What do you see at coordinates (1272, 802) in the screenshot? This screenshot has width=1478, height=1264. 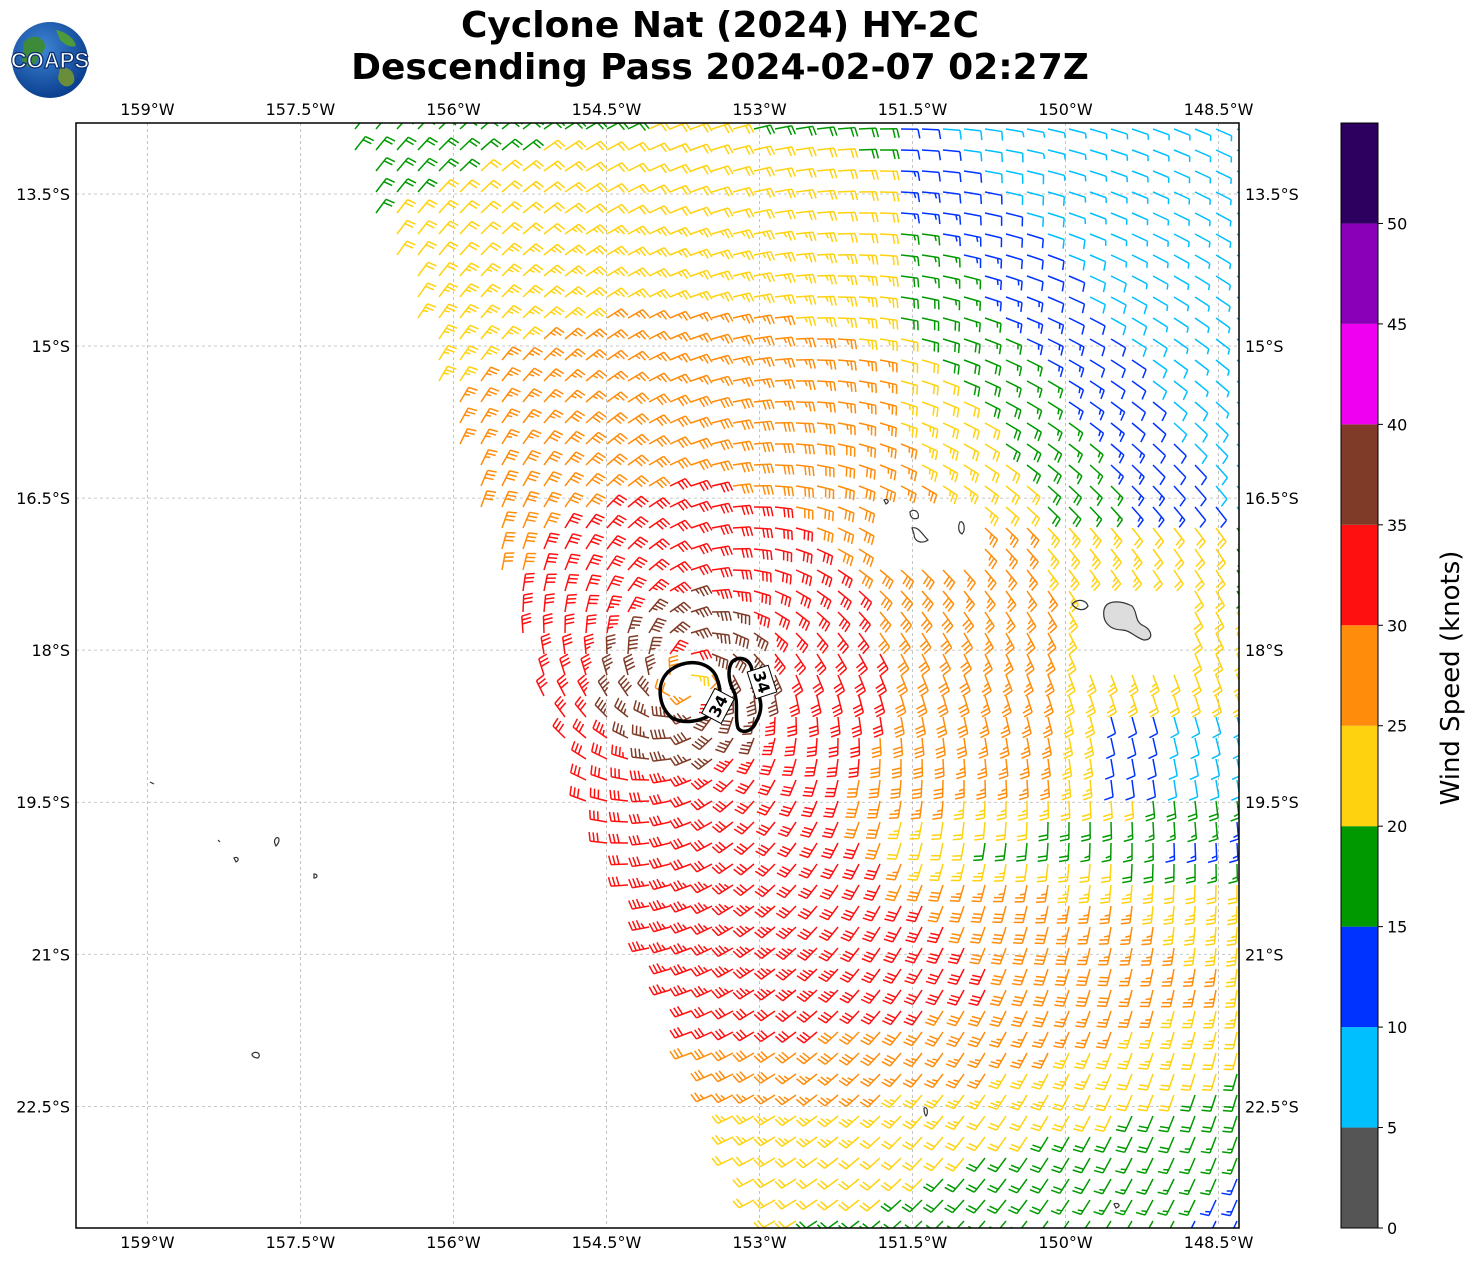 I see `lat-tick-label-right: 19.5°S` at bounding box center [1272, 802].